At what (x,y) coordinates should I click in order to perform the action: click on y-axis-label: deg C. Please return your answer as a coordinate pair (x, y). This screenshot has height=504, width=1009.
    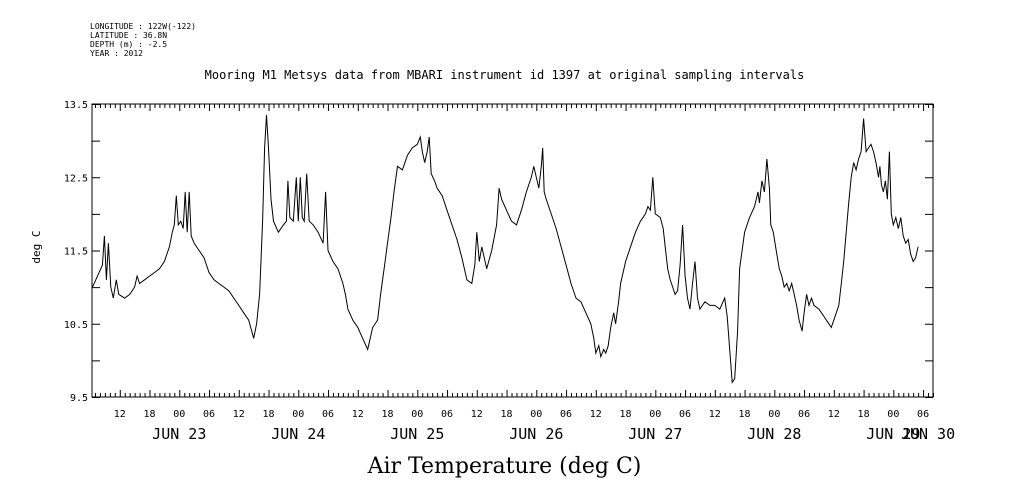
    Looking at the image, I should click on (36, 246).